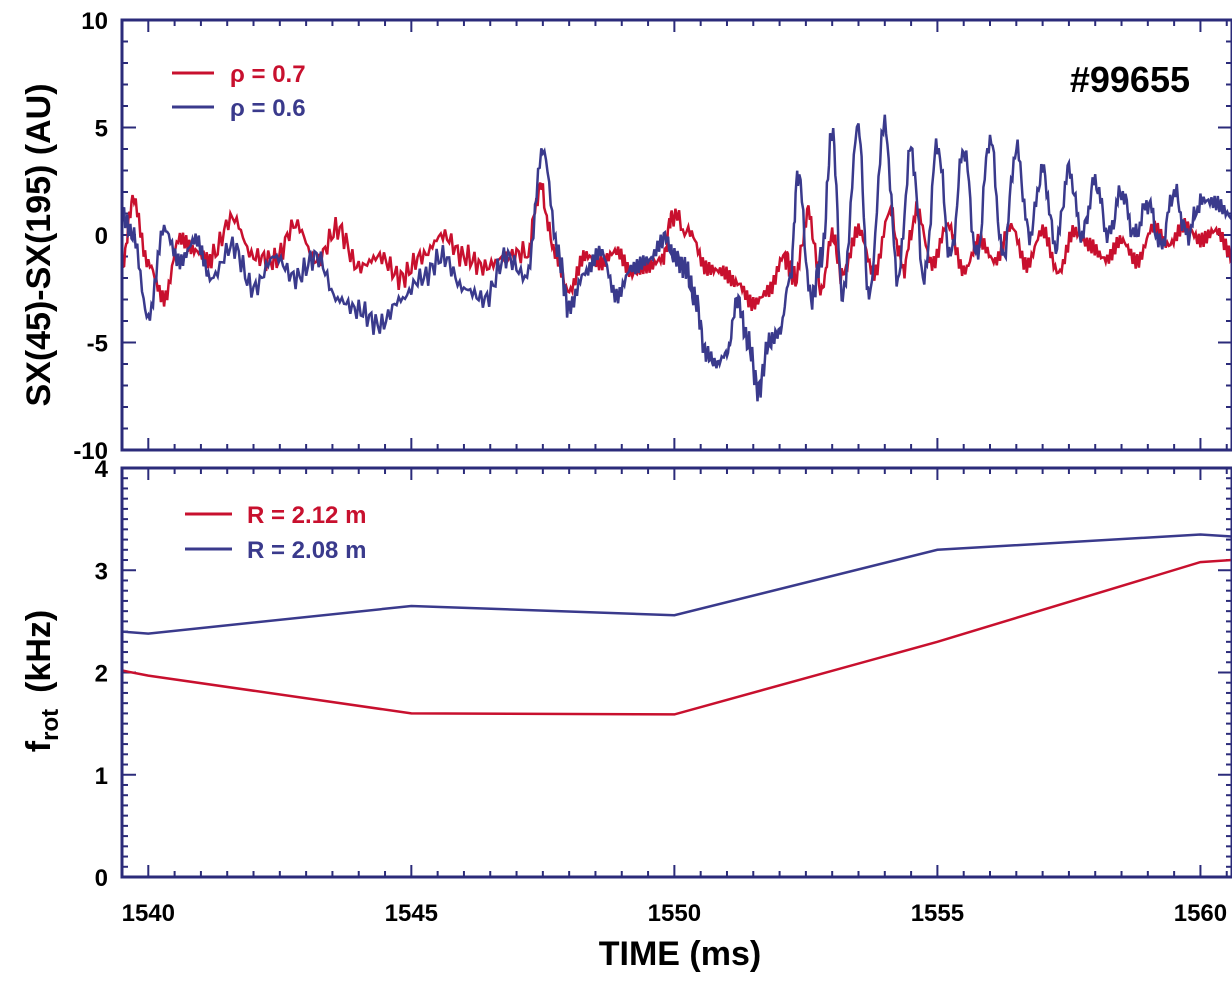 The image size is (1232, 981). What do you see at coordinates (275, 533) in the screenshot?
I see `bottom-legend: R = 2.12 m R = 2.08 m` at bounding box center [275, 533].